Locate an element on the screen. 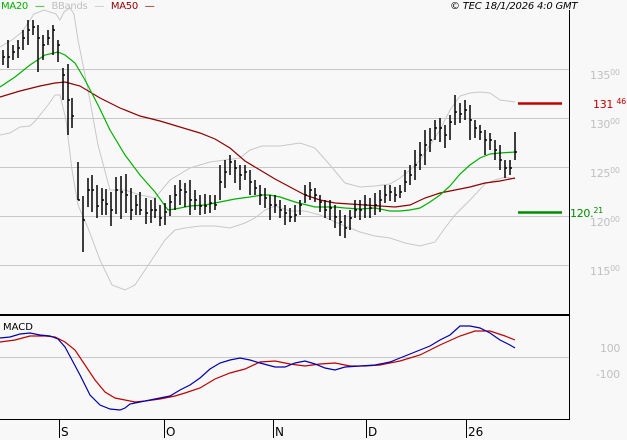  x-label-2026: 26 is located at coordinates (476, 432).